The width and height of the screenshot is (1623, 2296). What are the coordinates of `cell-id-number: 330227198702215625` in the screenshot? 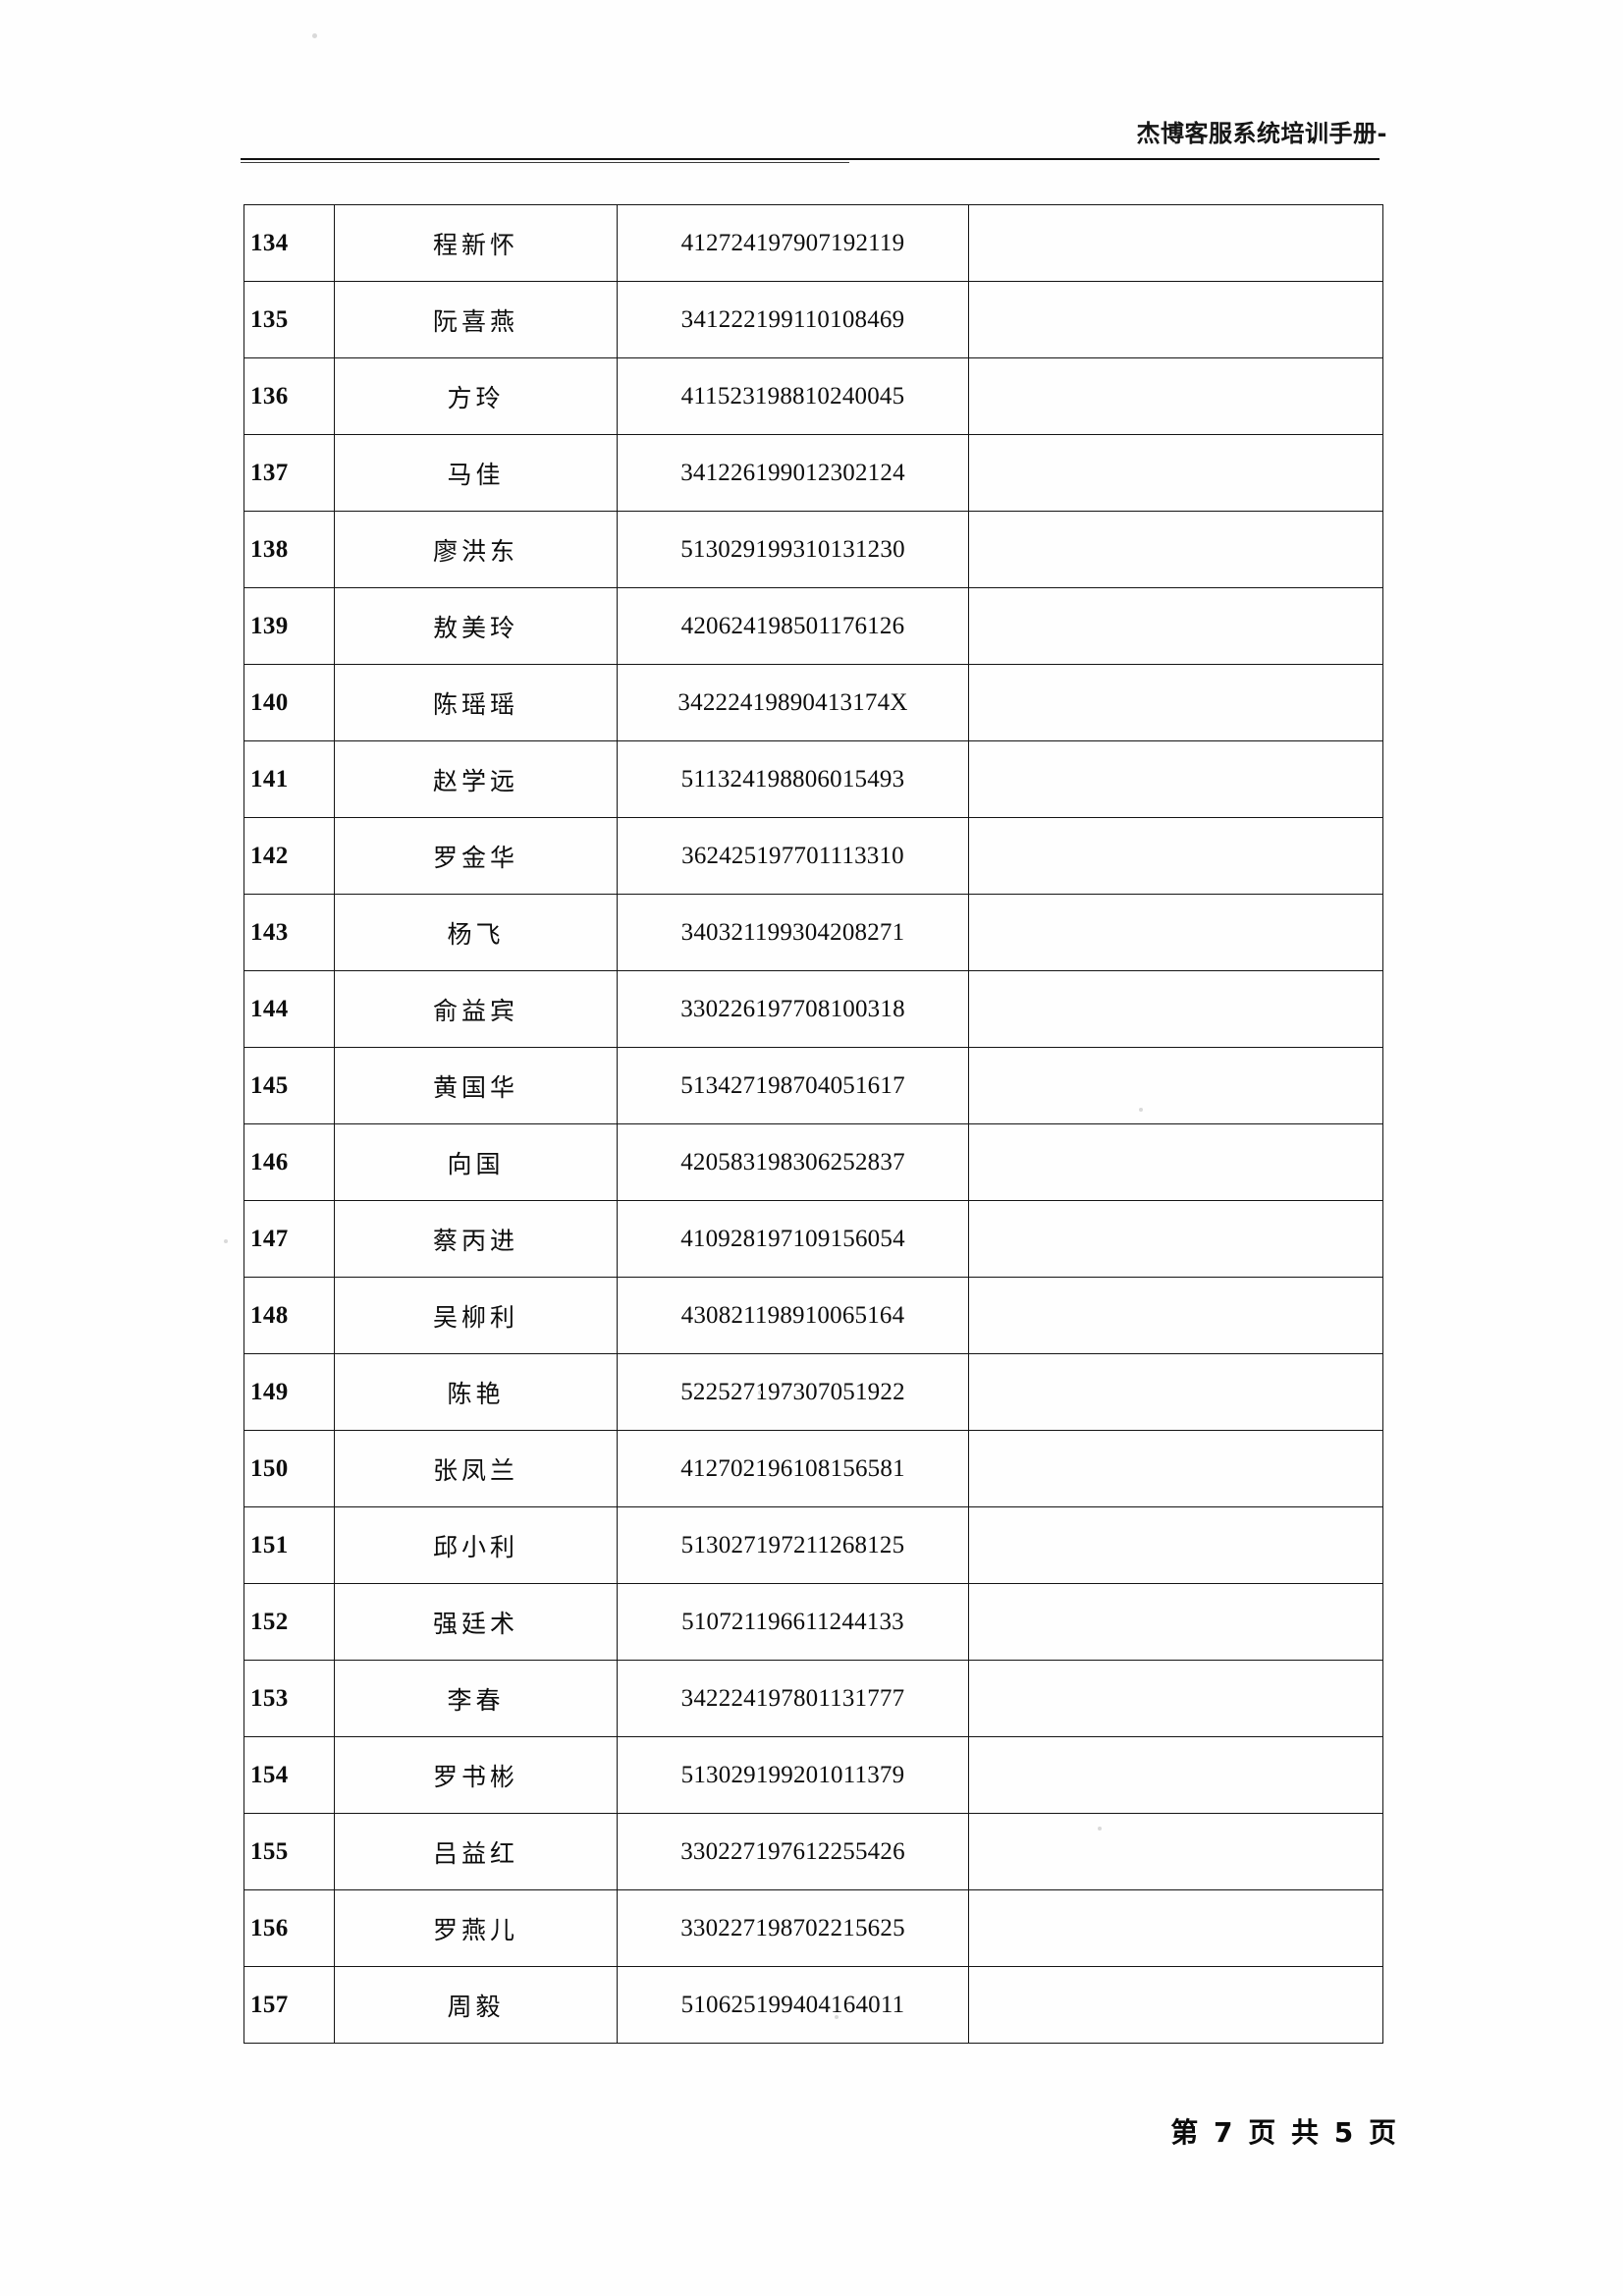 It's located at (793, 1928).